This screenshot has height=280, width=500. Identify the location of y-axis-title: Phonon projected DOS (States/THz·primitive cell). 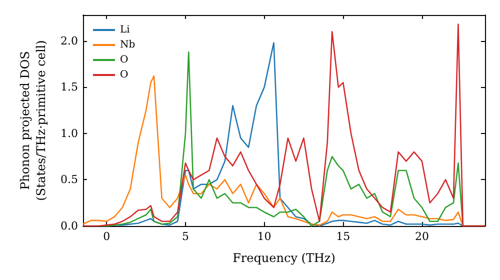
(33, 120).